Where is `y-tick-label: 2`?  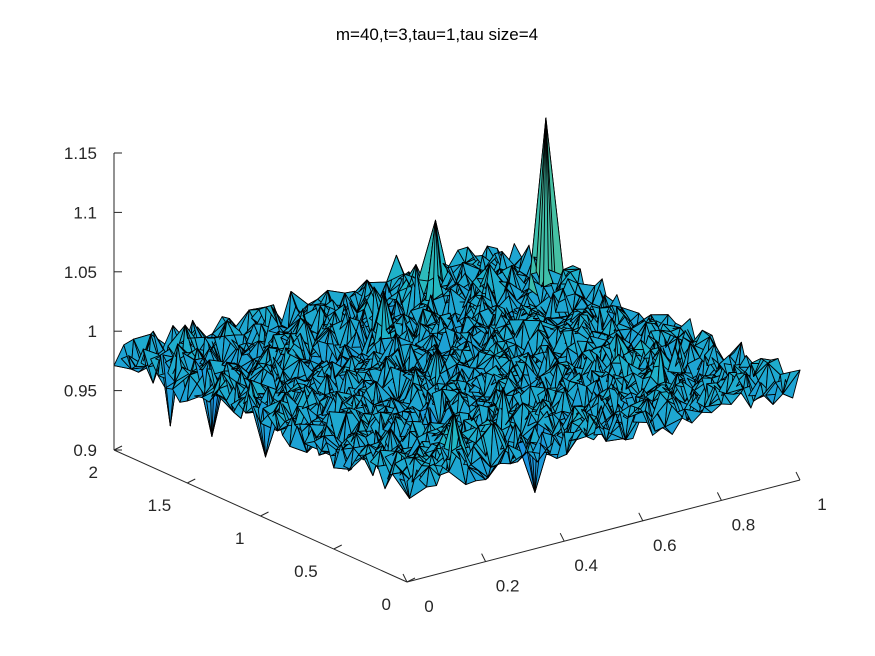
y-tick-label: 2 is located at coordinates (93, 472).